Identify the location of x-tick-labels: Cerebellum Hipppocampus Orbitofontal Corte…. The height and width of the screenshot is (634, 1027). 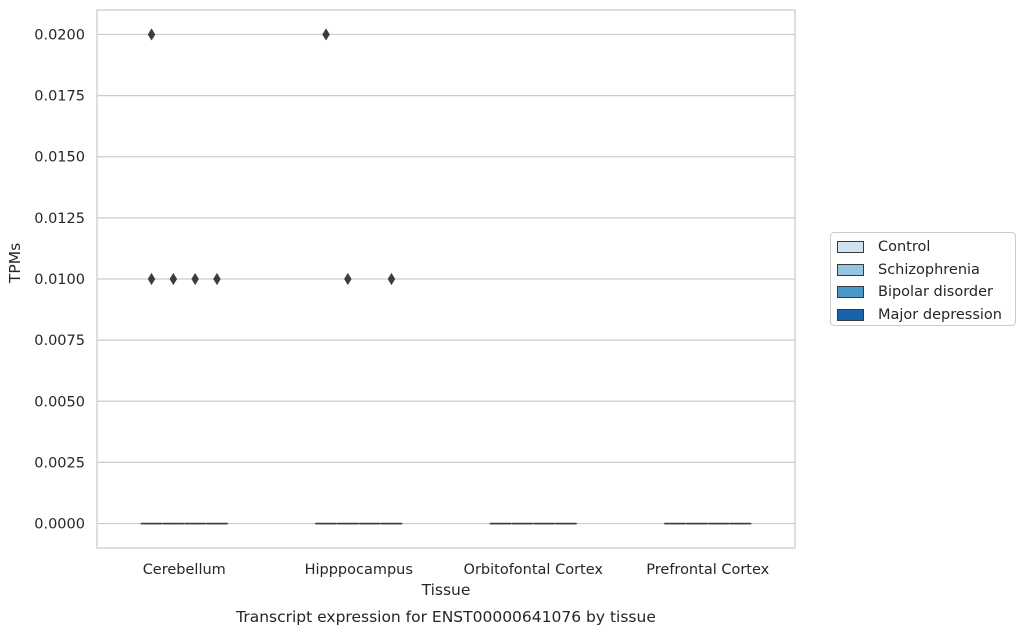
(456, 570).